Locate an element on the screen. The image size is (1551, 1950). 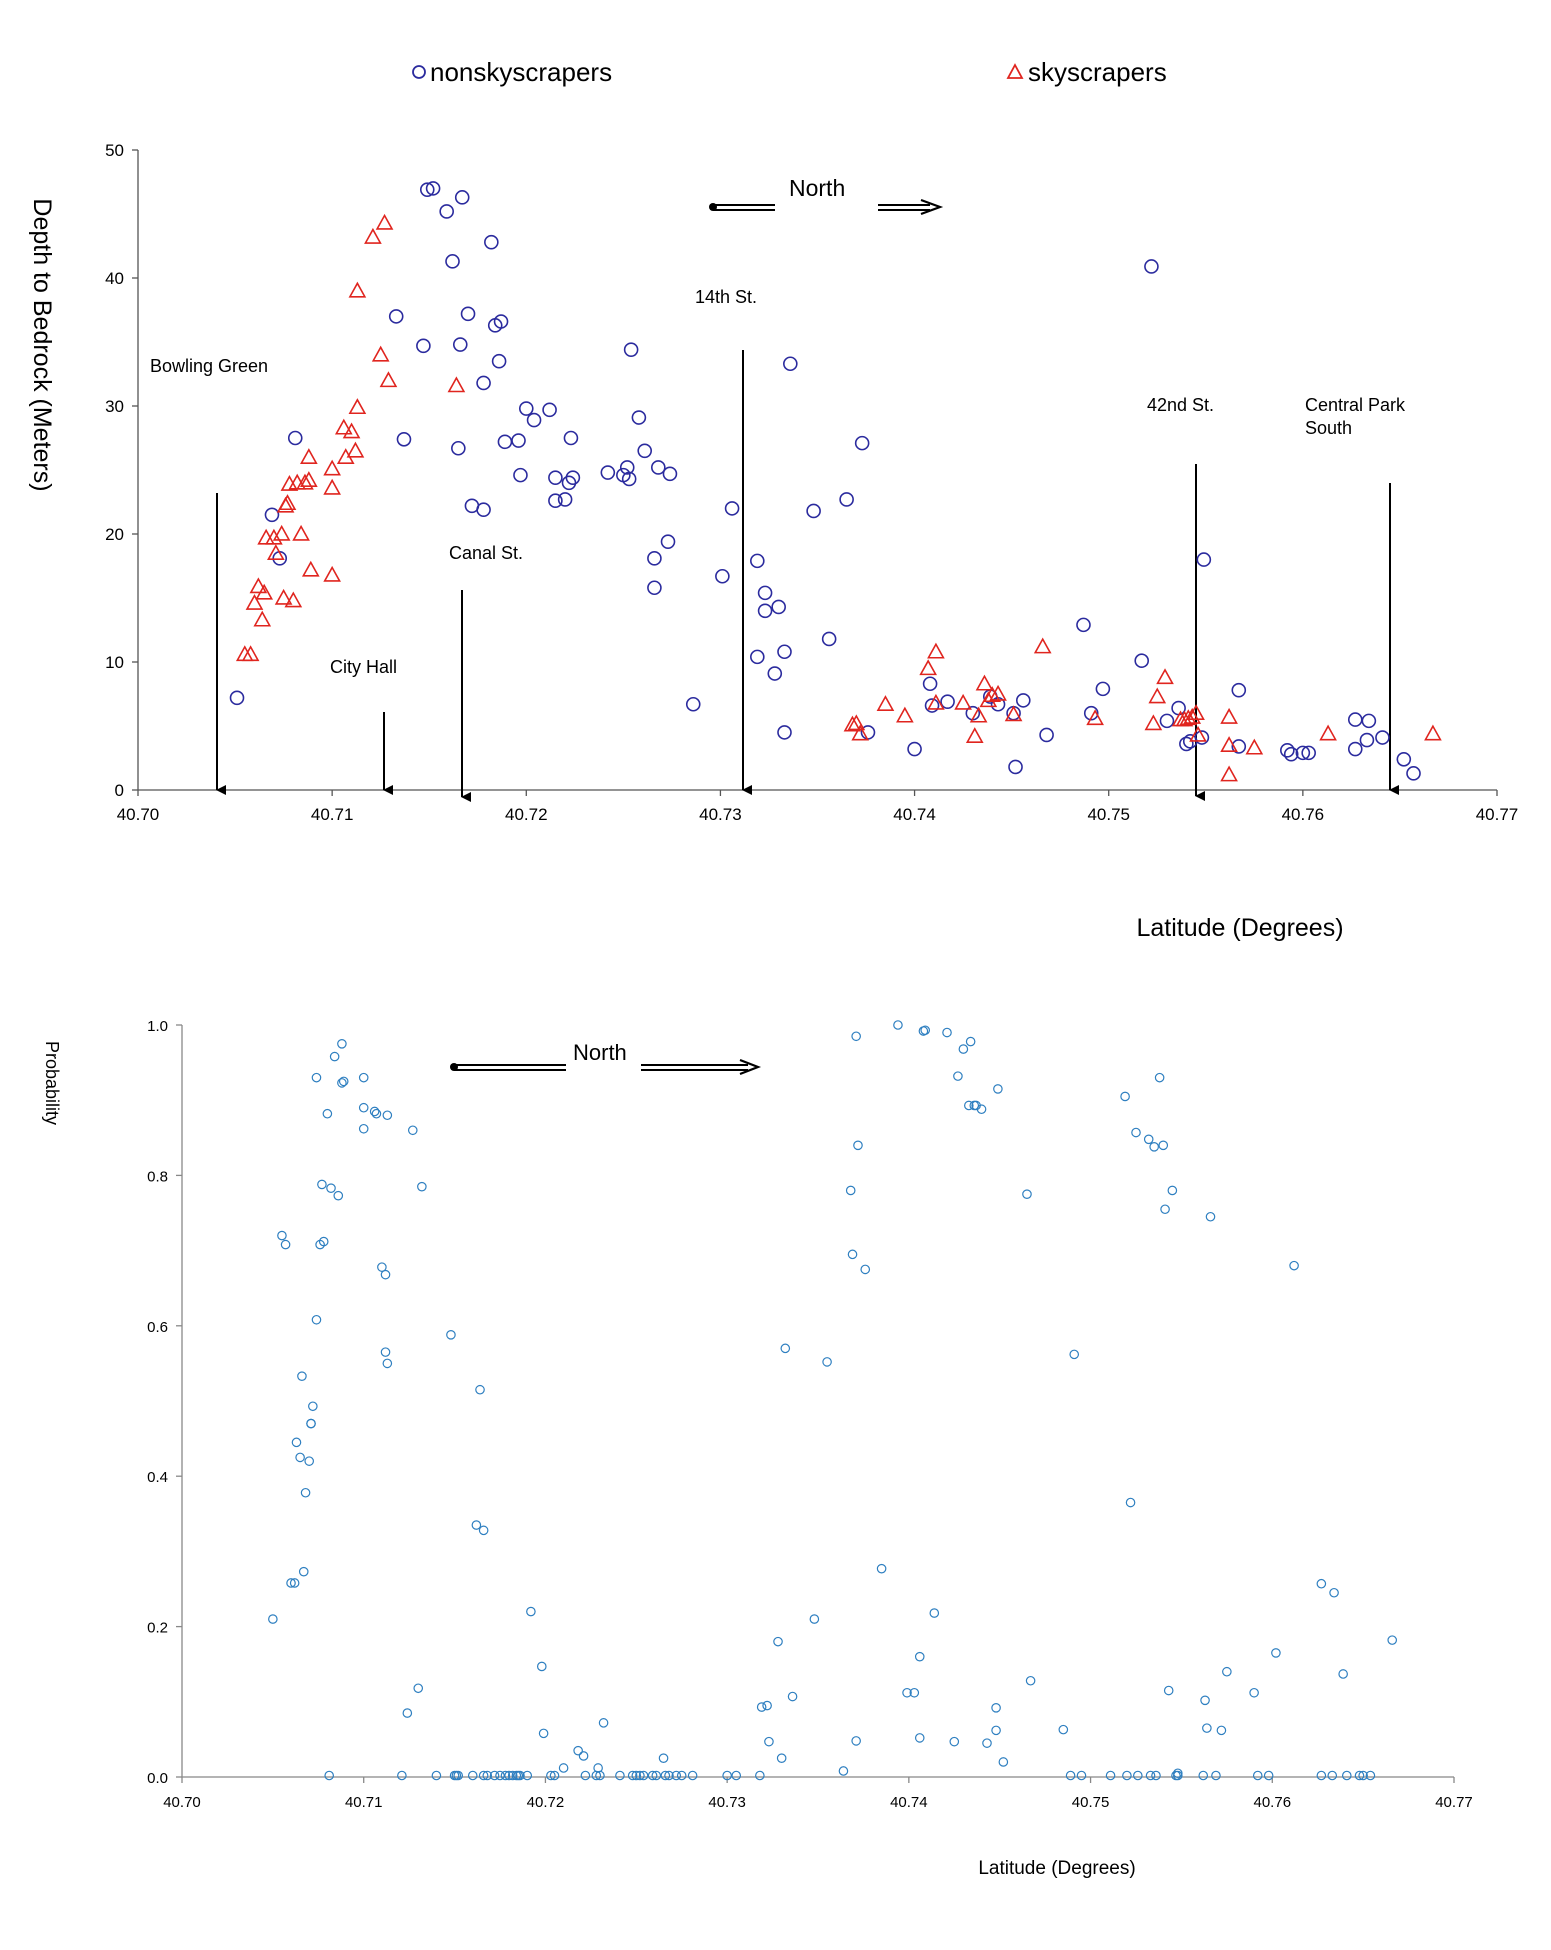
legend-triangle-marker is located at coordinates (1015, 71).